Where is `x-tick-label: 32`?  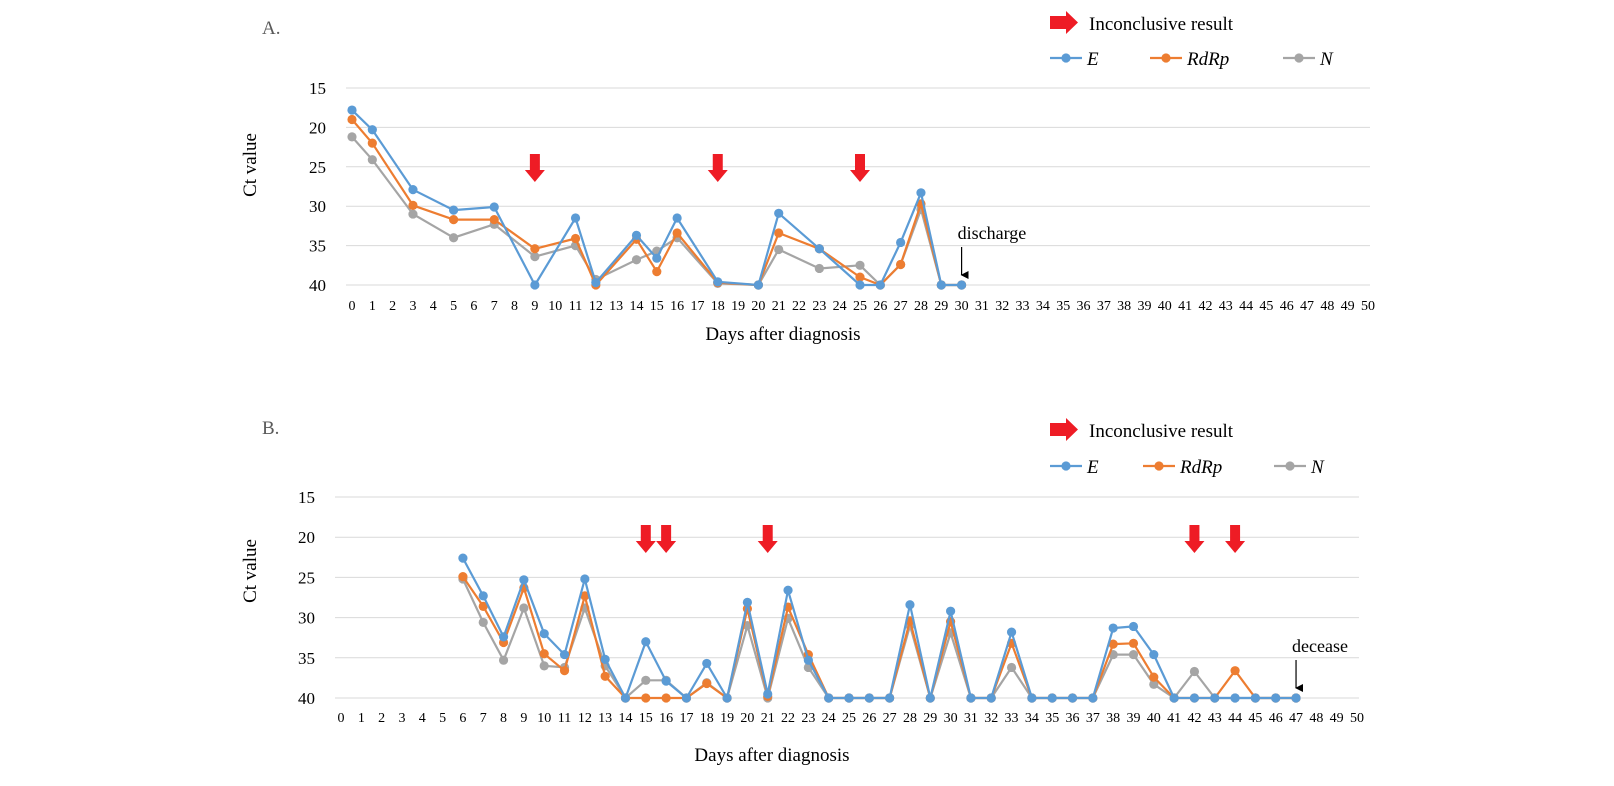 x-tick-label: 32 is located at coordinates (991, 718).